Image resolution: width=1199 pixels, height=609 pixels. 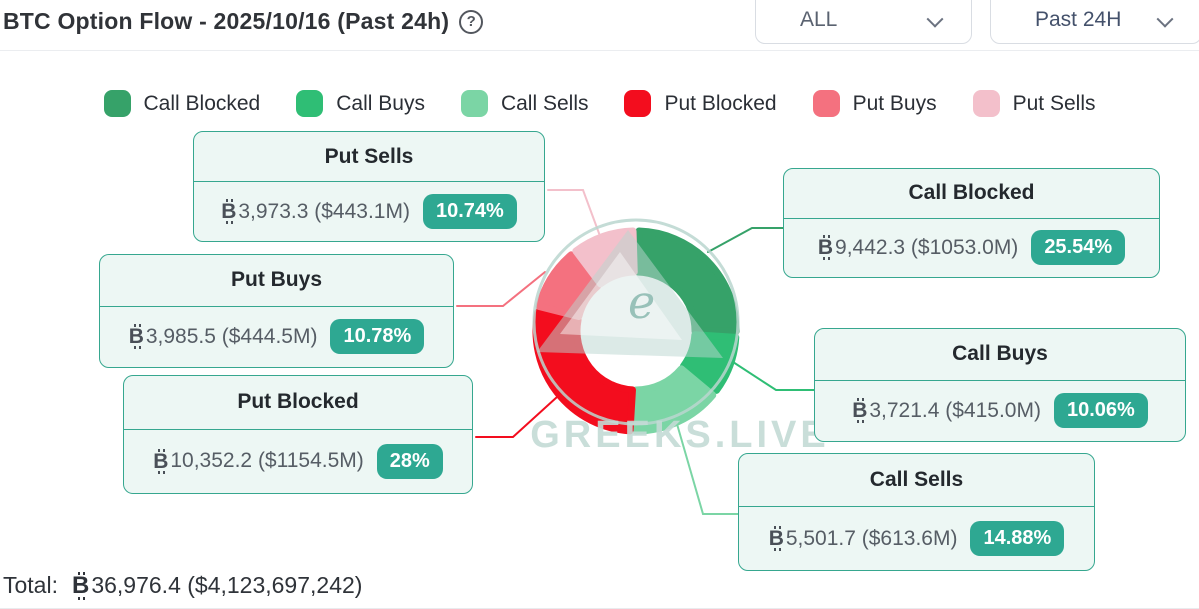 I want to click on callout-call-blocked: Call Blocked B 9,442.3 ($1053.0M) 25.54%, so click(x=971, y=223).